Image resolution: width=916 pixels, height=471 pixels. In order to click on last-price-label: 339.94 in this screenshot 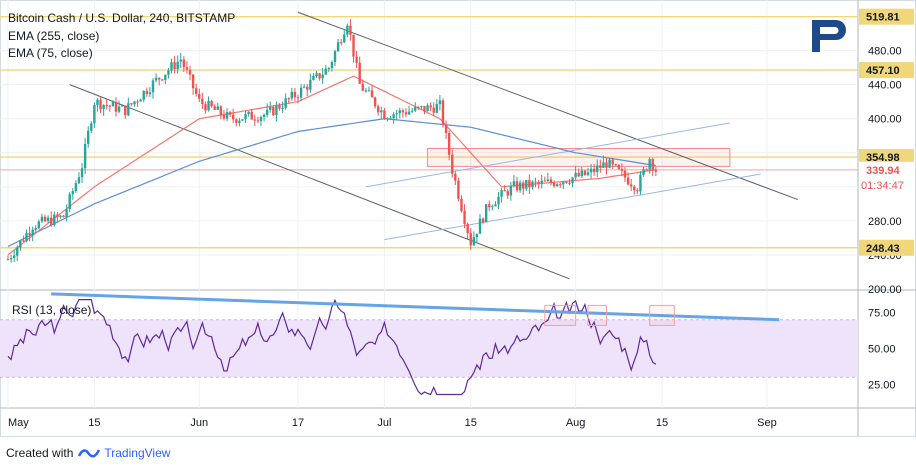, I will do `click(883, 171)`.